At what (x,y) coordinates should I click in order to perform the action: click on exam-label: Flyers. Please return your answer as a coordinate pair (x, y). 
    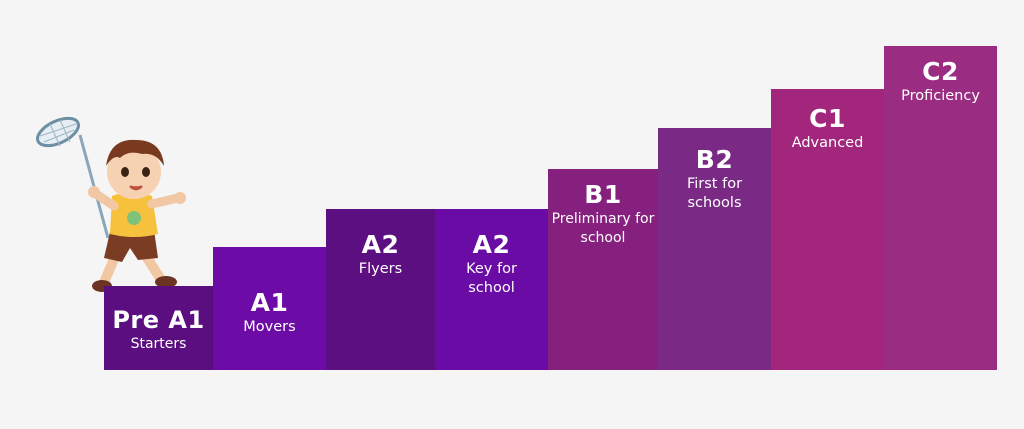
    Looking at the image, I should click on (380, 269).